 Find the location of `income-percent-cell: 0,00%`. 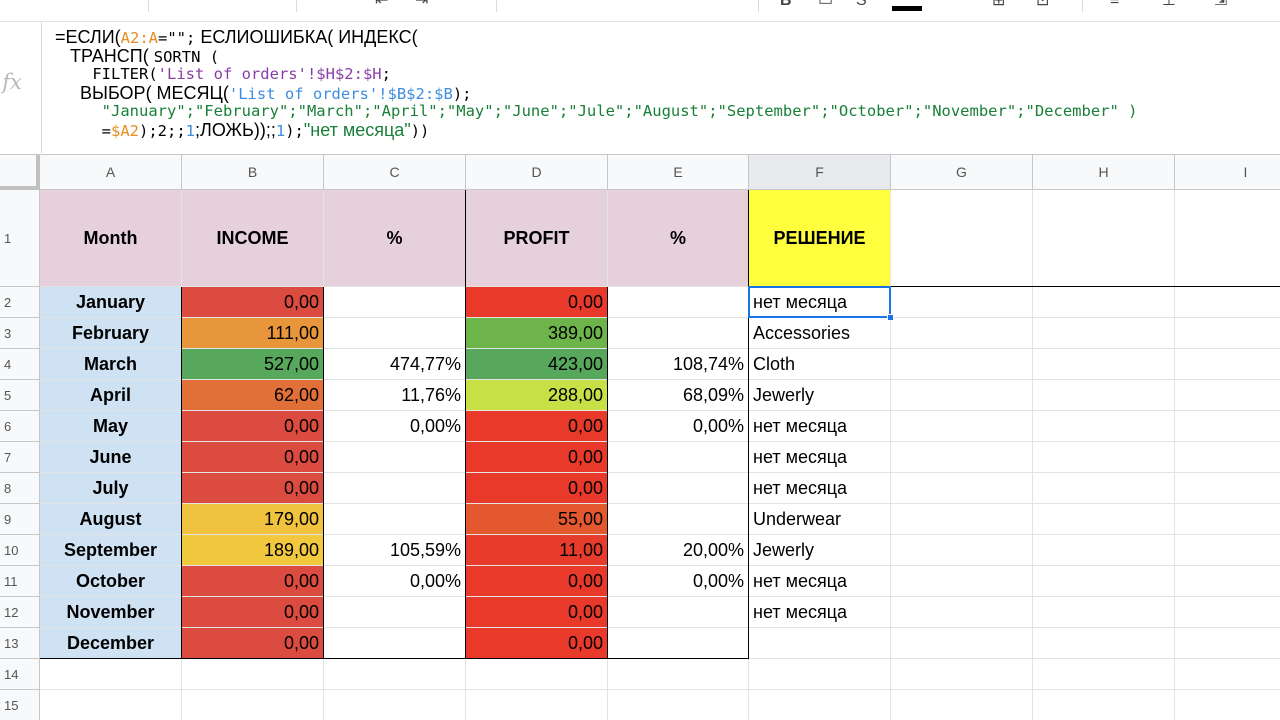

income-percent-cell: 0,00% is located at coordinates (395, 581).